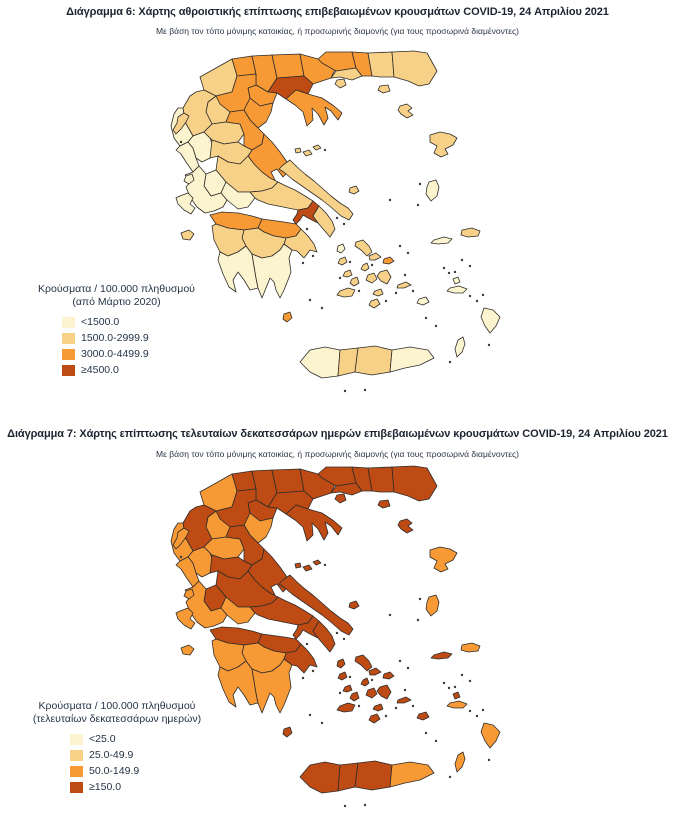 Image resolution: width=675 pixels, height=835 pixels. I want to click on legend-swatch-class1, so click(68, 322).